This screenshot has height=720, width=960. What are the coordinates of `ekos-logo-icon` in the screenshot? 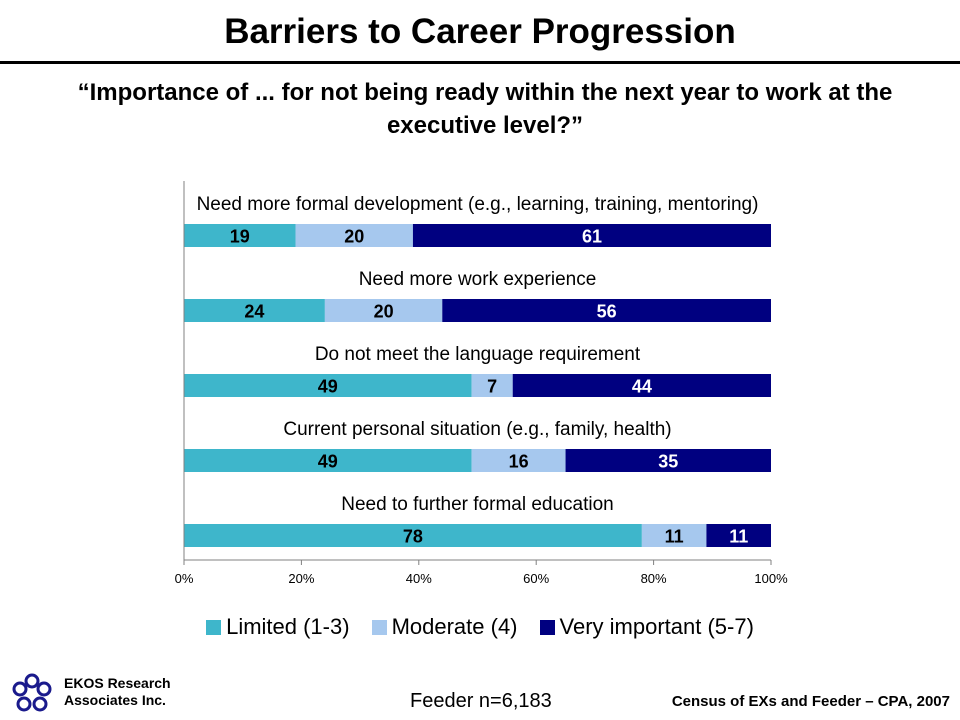 It's located at (32, 692).